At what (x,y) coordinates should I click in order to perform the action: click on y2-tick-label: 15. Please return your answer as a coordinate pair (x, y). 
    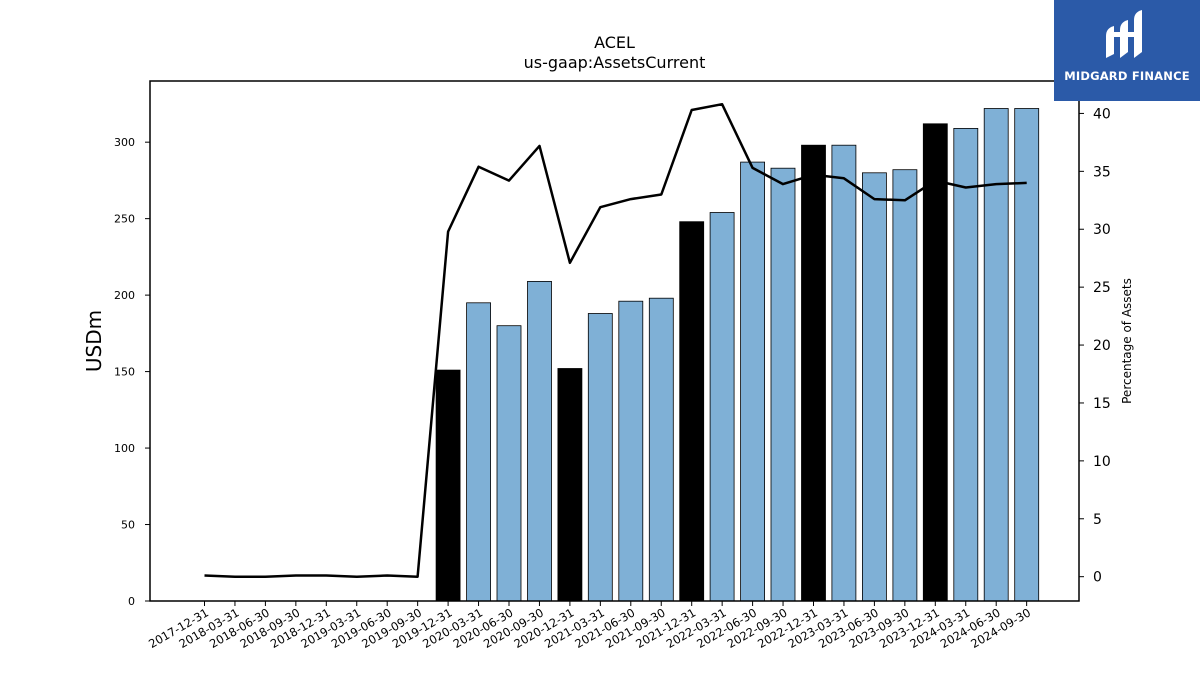
    Looking at the image, I should click on (1102, 404).